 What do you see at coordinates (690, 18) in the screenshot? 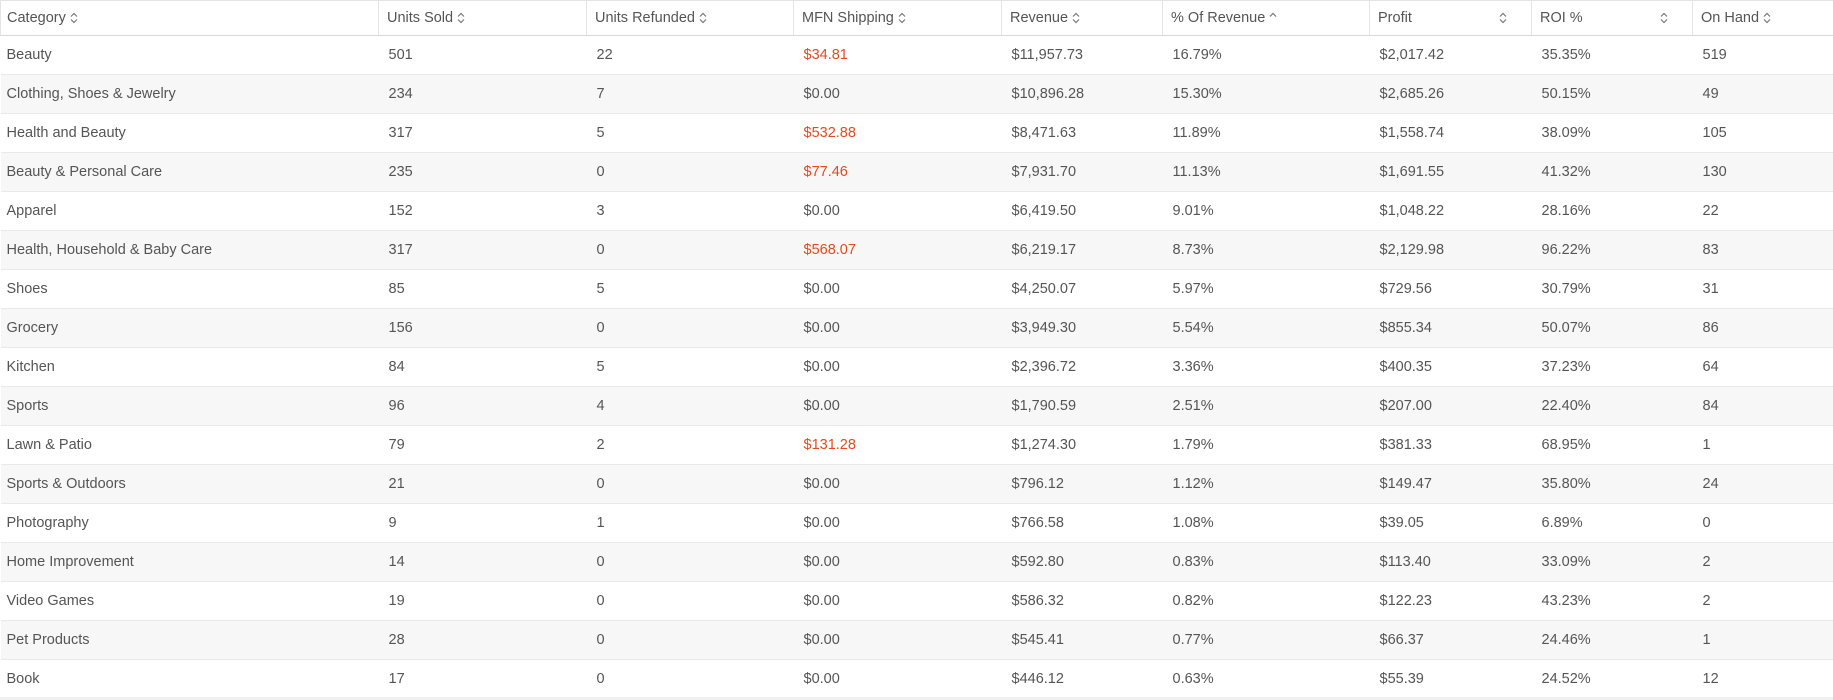
I see `column-header-units-refunded: Units Refunded` at bounding box center [690, 18].